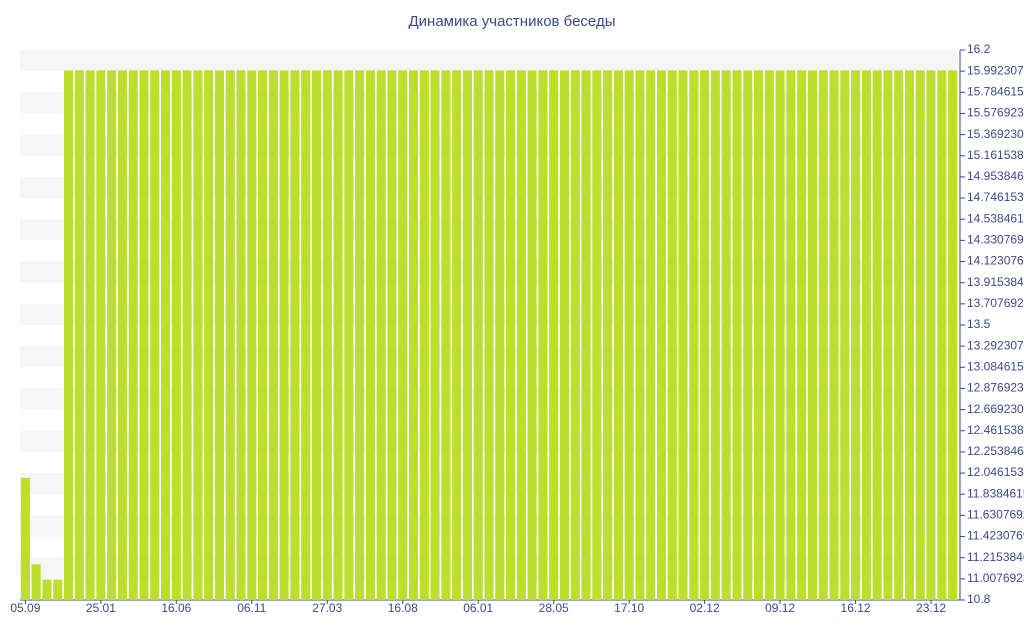 This screenshot has height=640, width=1024. What do you see at coordinates (995, 282) in the screenshot?
I see `y-tick-label: 13.915384615384616` at bounding box center [995, 282].